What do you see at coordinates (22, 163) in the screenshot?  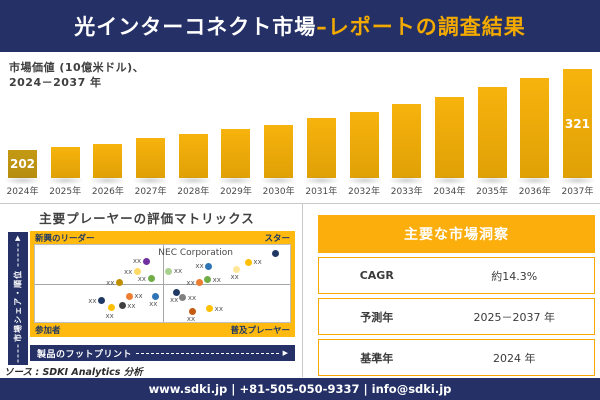 I see `bar: 202` at bounding box center [22, 163].